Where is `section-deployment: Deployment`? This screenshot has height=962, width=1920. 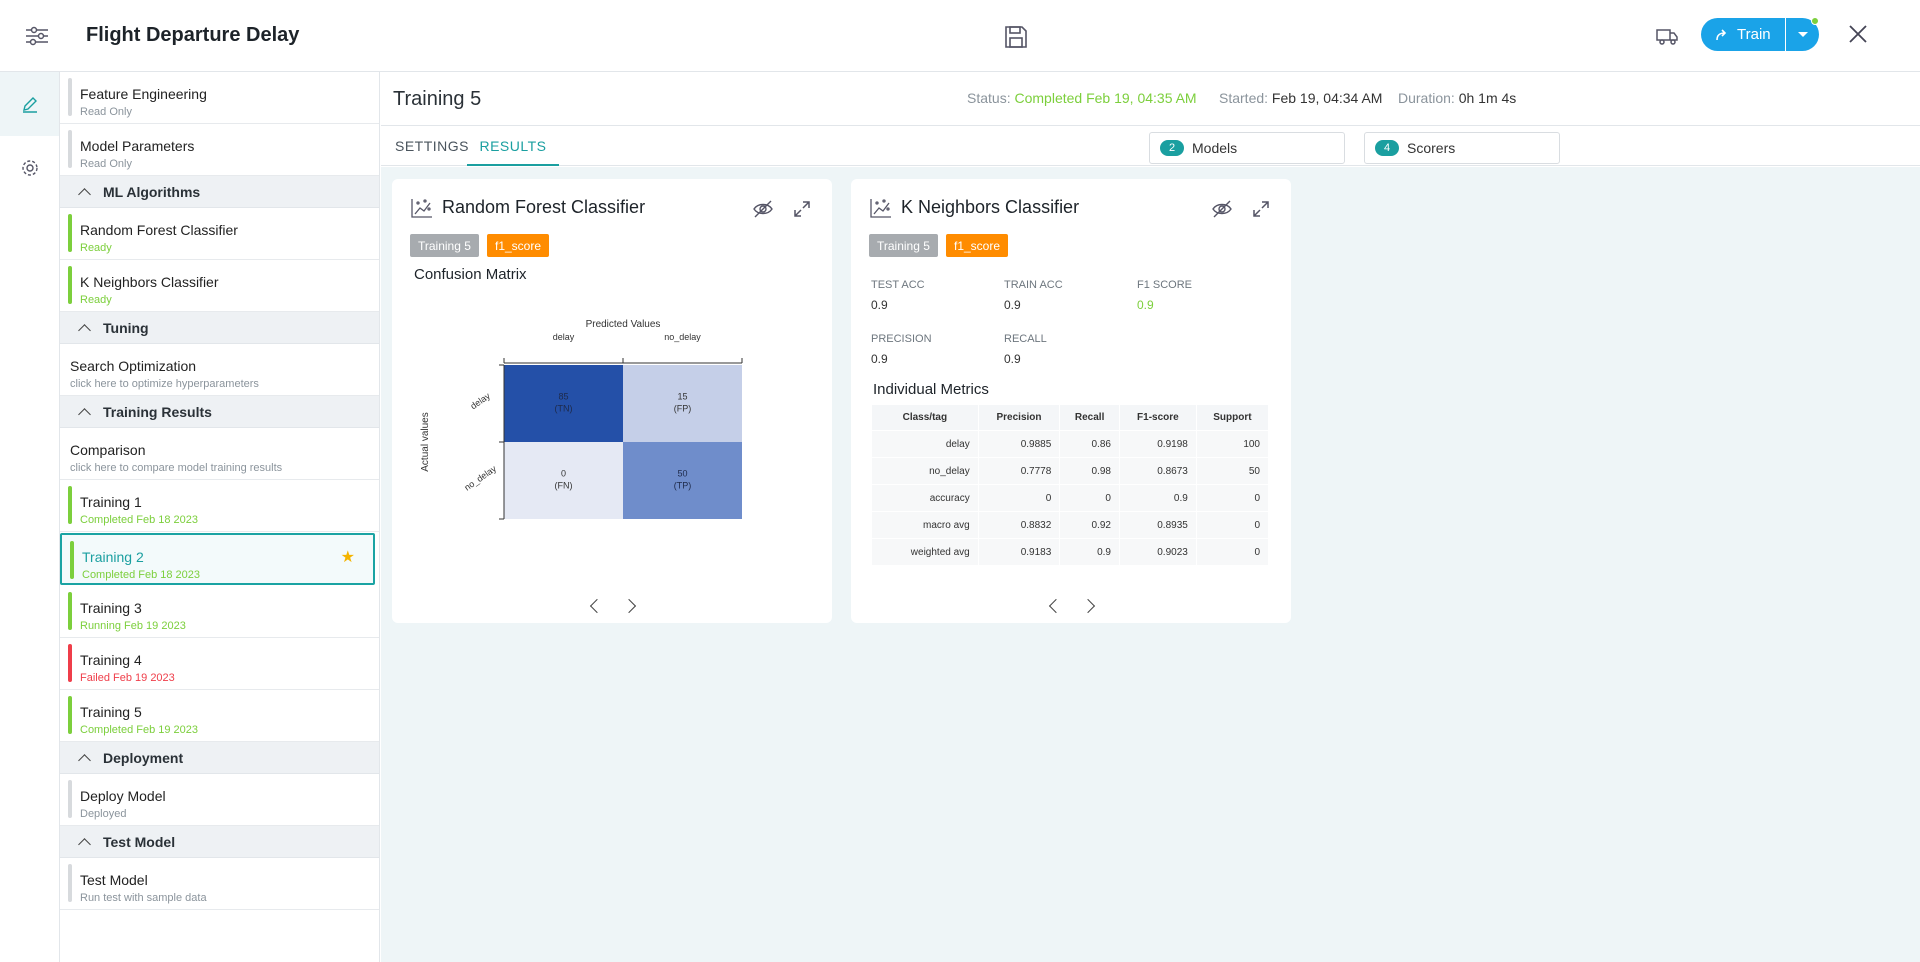 section-deployment: Deployment is located at coordinates (219, 758).